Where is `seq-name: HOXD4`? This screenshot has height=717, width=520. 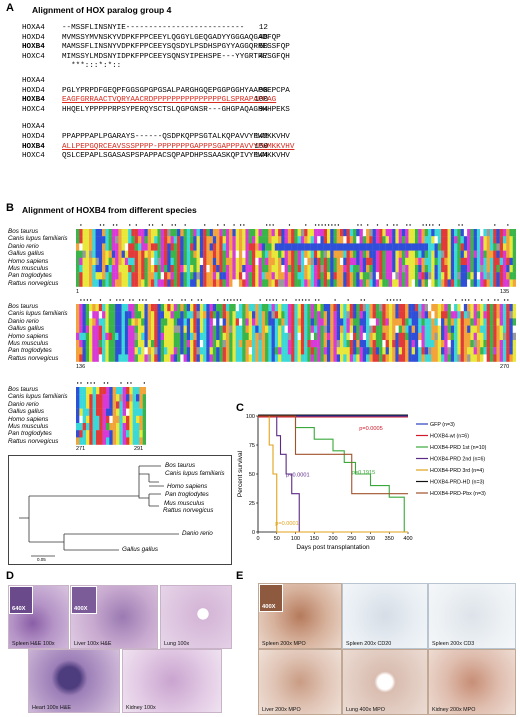
seq-name: HOXD4 is located at coordinates (33, 37).